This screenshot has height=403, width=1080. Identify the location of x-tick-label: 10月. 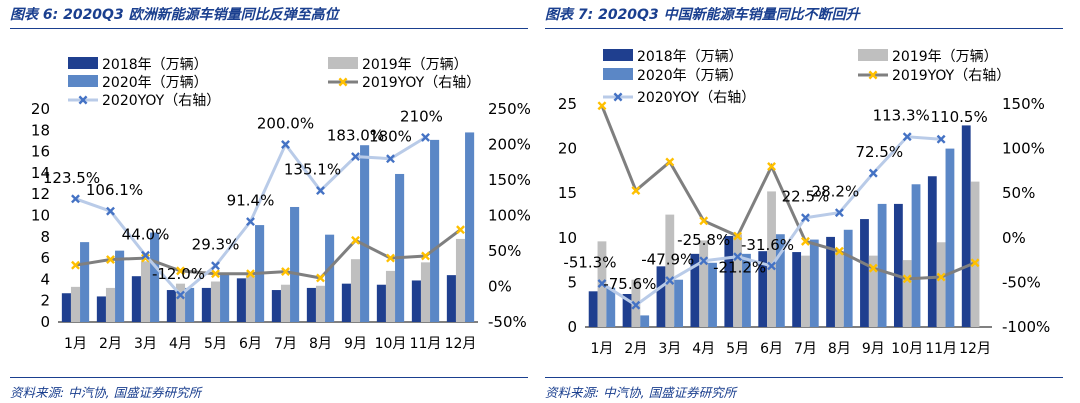
(907, 349).